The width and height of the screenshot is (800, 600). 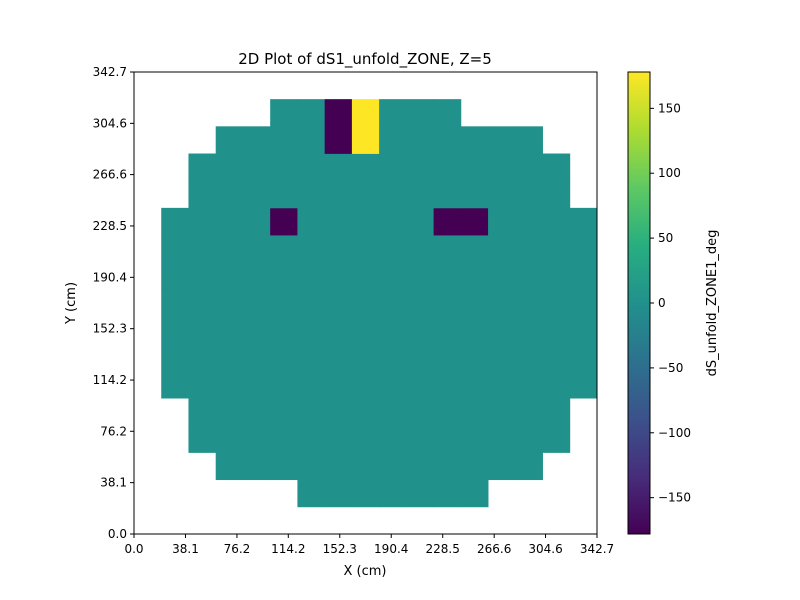 I want to click on y-tick-label: 228.5, so click(x=110, y=226).